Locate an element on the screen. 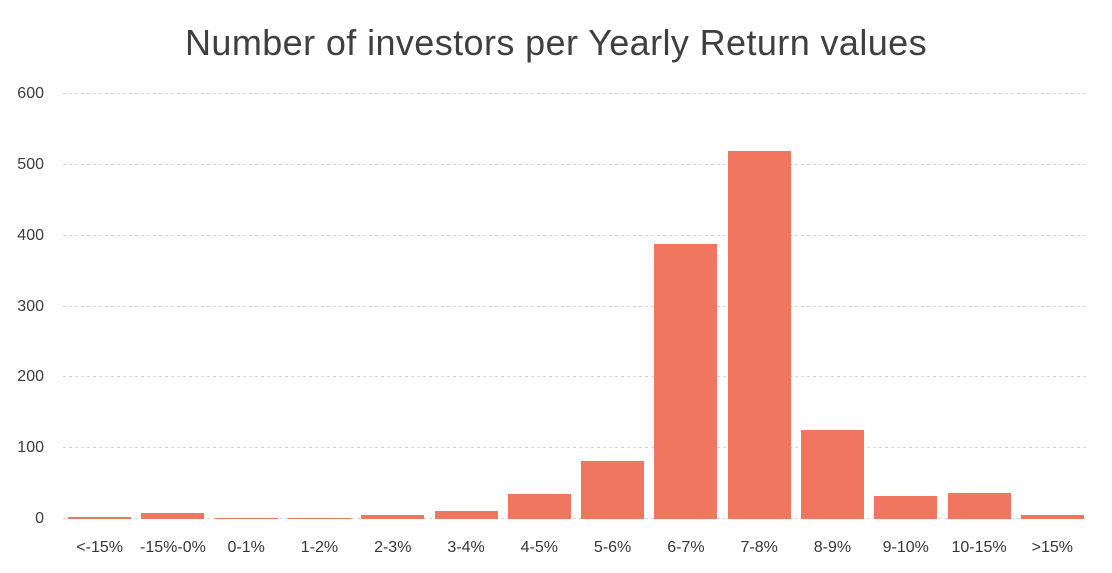 Image resolution: width=1112 pixels, height=573 pixels. bar-2-3% is located at coordinates (393, 517).